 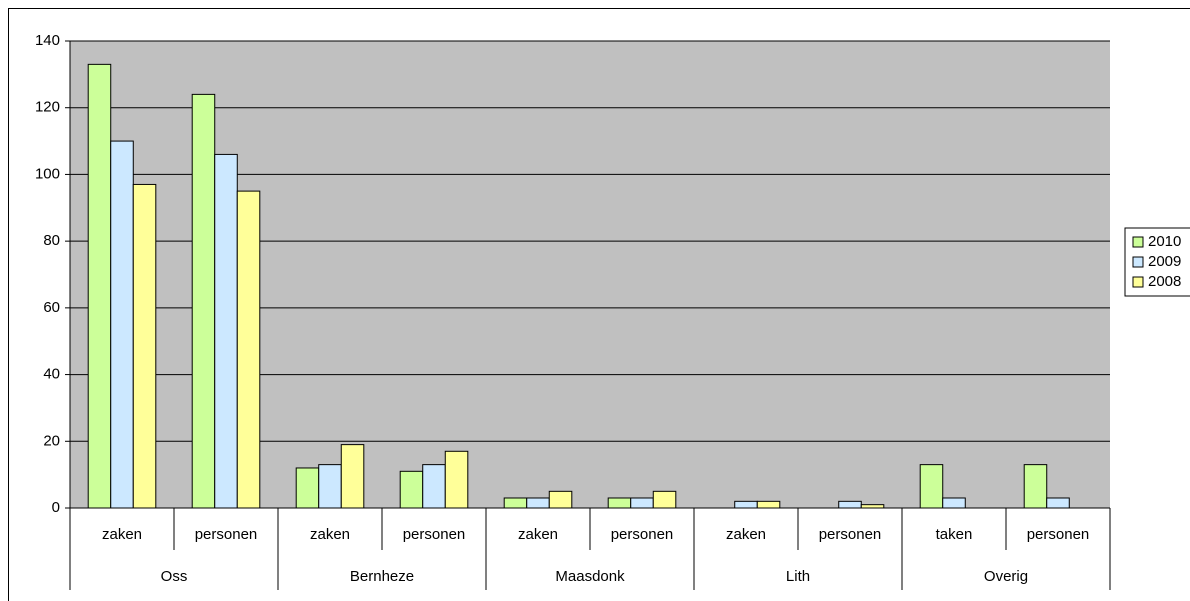 I want to click on y-tick-label: 60, so click(x=51, y=307).